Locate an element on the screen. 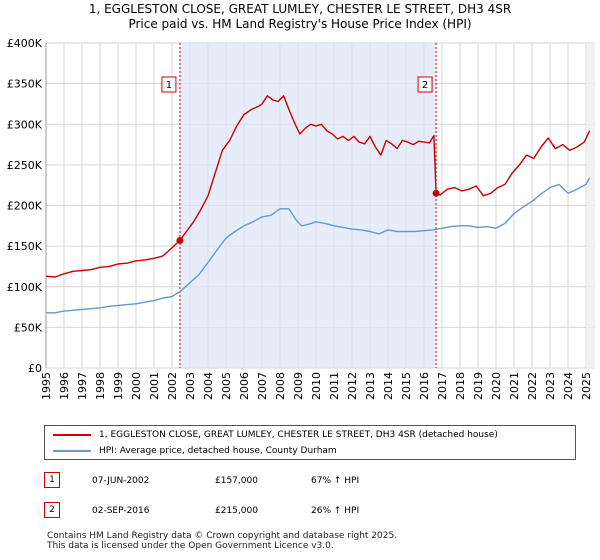  x-tick-label: 2013 is located at coordinates (370, 386).